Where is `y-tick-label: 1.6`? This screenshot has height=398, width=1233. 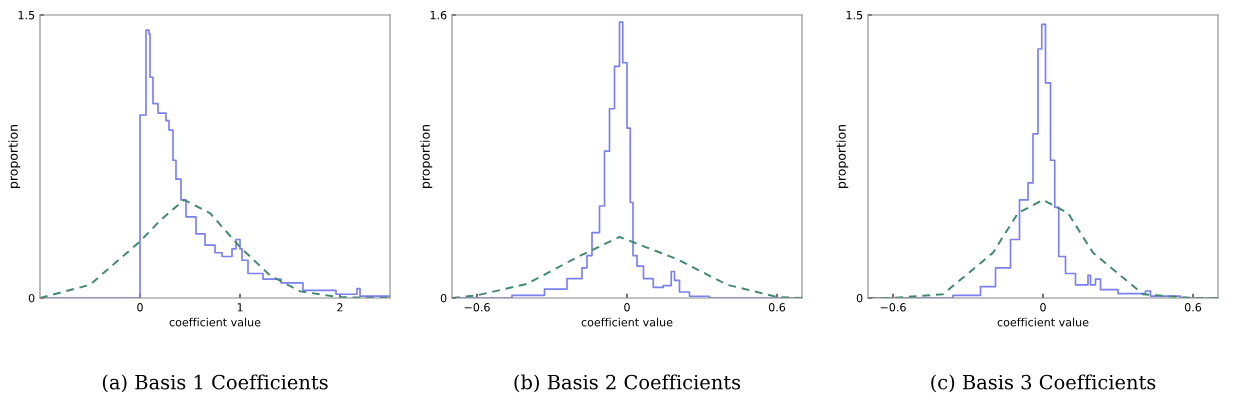 y-tick-label: 1.6 is located at coordinates (438, 15).